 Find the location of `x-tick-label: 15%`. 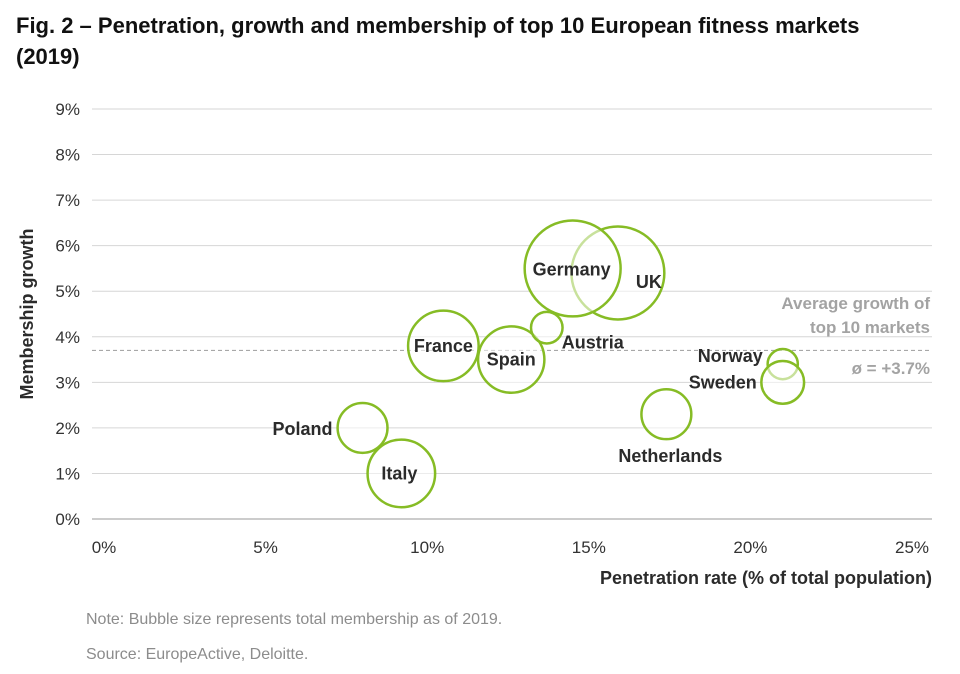

x-tick-label: 15% is located at coordinates (589, 547).